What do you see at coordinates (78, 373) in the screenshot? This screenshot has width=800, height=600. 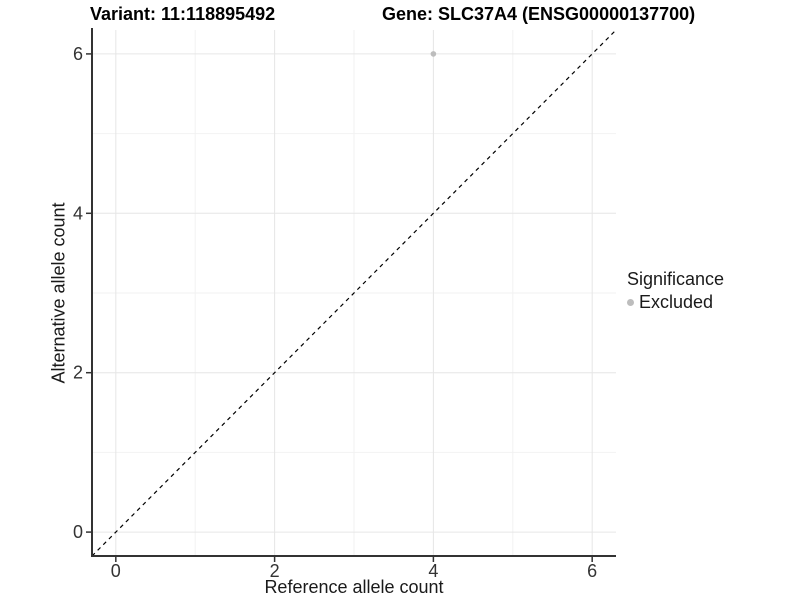 I see `y-tick-label: 2` at bounding box center [78, 373].